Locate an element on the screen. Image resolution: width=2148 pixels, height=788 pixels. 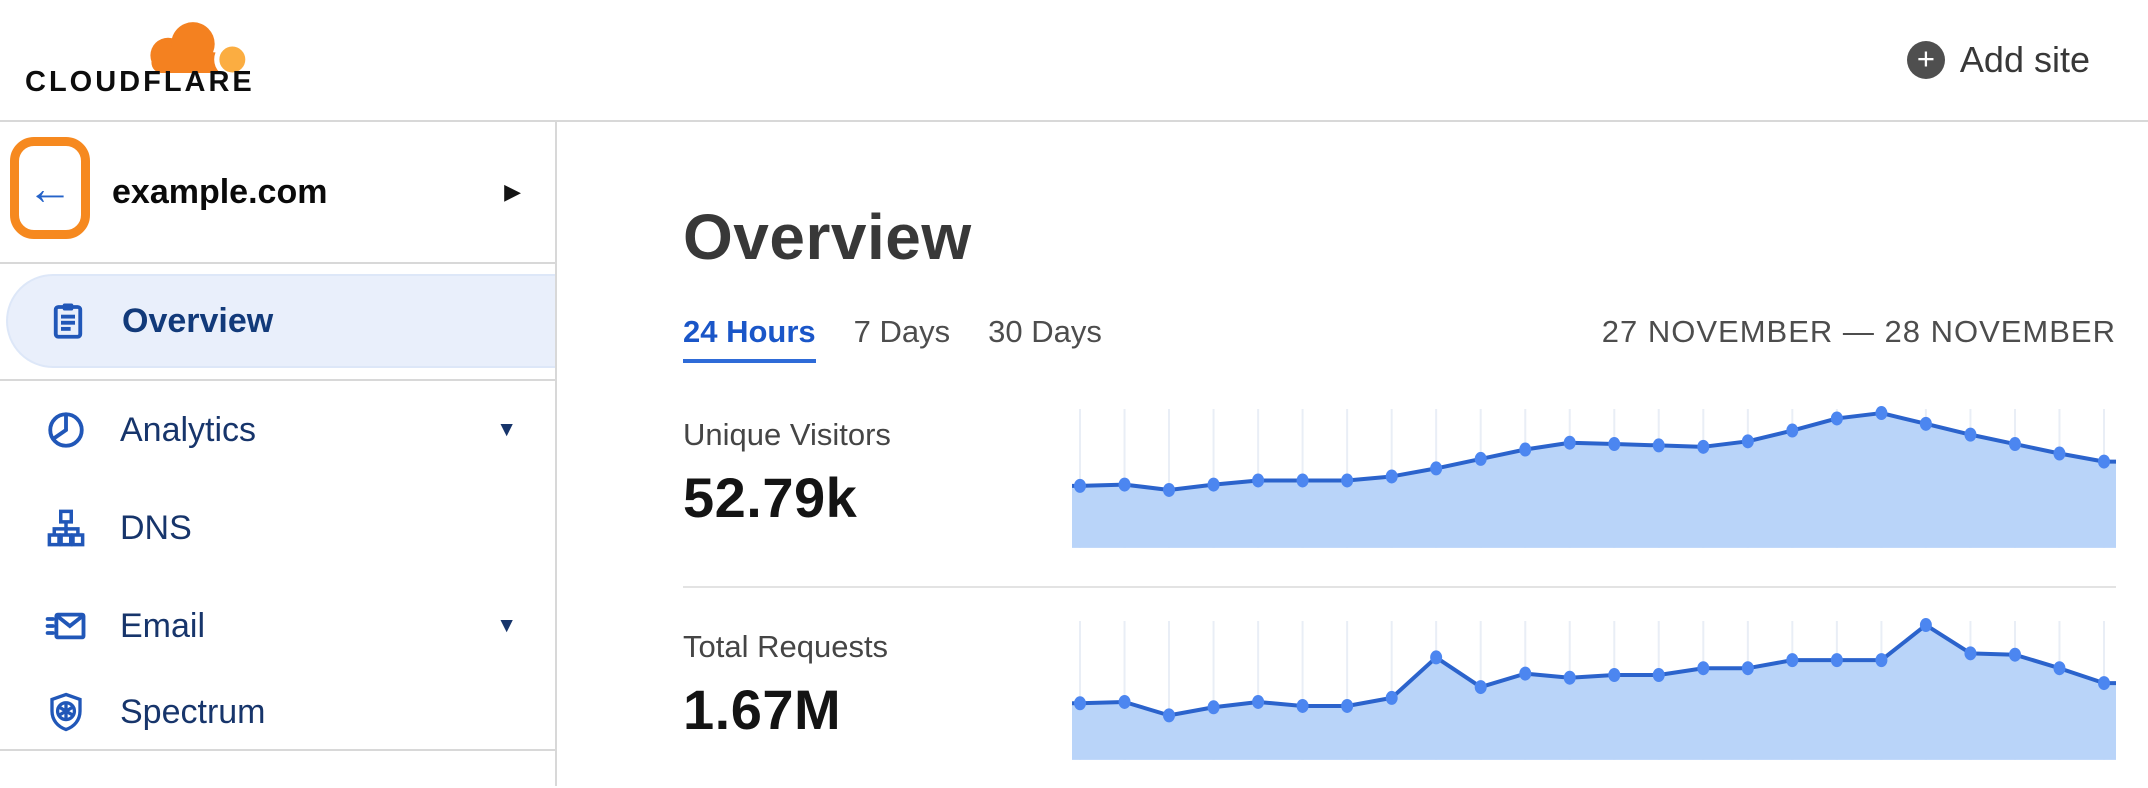
sidebar-item-label: Email is located at coordinates (163, 625).